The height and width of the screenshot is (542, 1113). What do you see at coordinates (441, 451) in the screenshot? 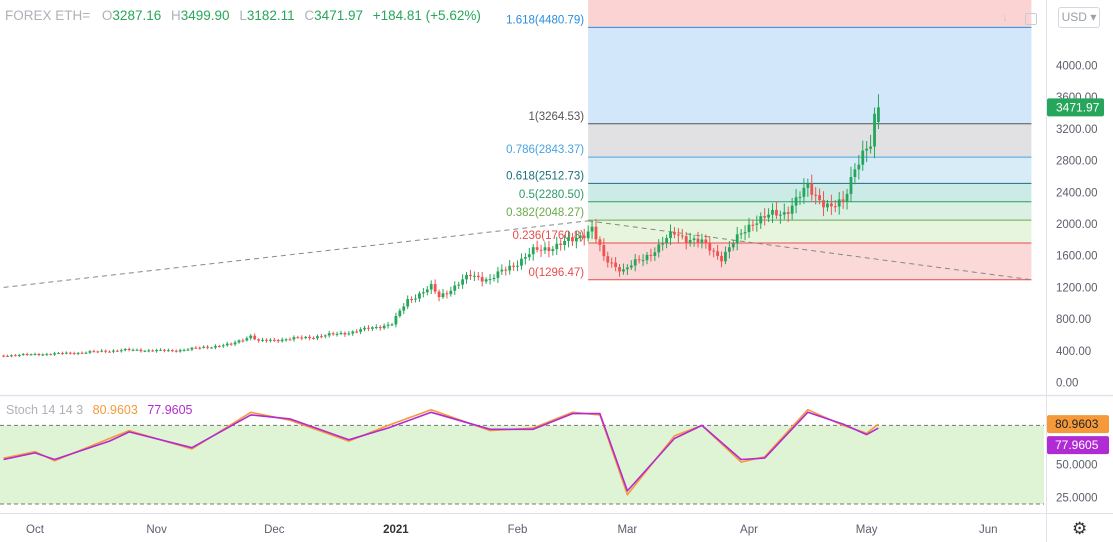
I see `stoch-d-line` at bounding box center [441, 451].